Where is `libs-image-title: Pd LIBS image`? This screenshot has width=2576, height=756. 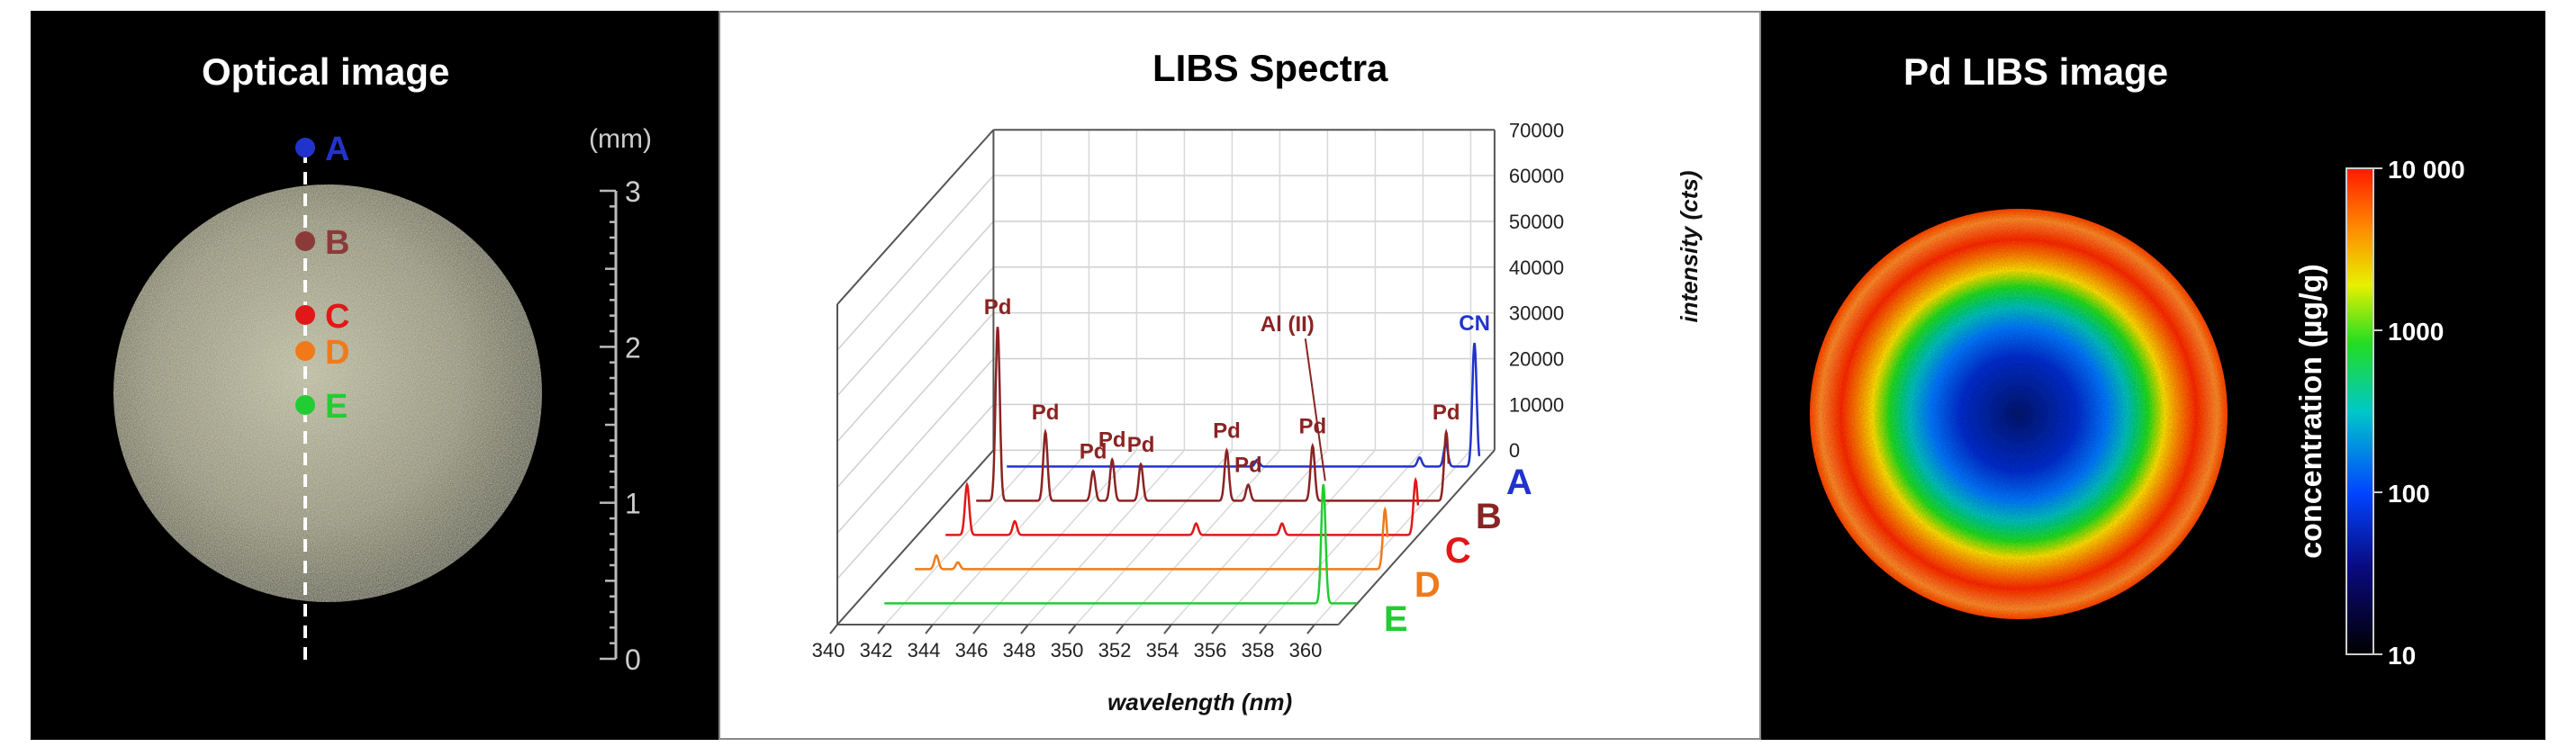 libs-image-title: Pd LIBS image is located at coordinates (2036, 71).